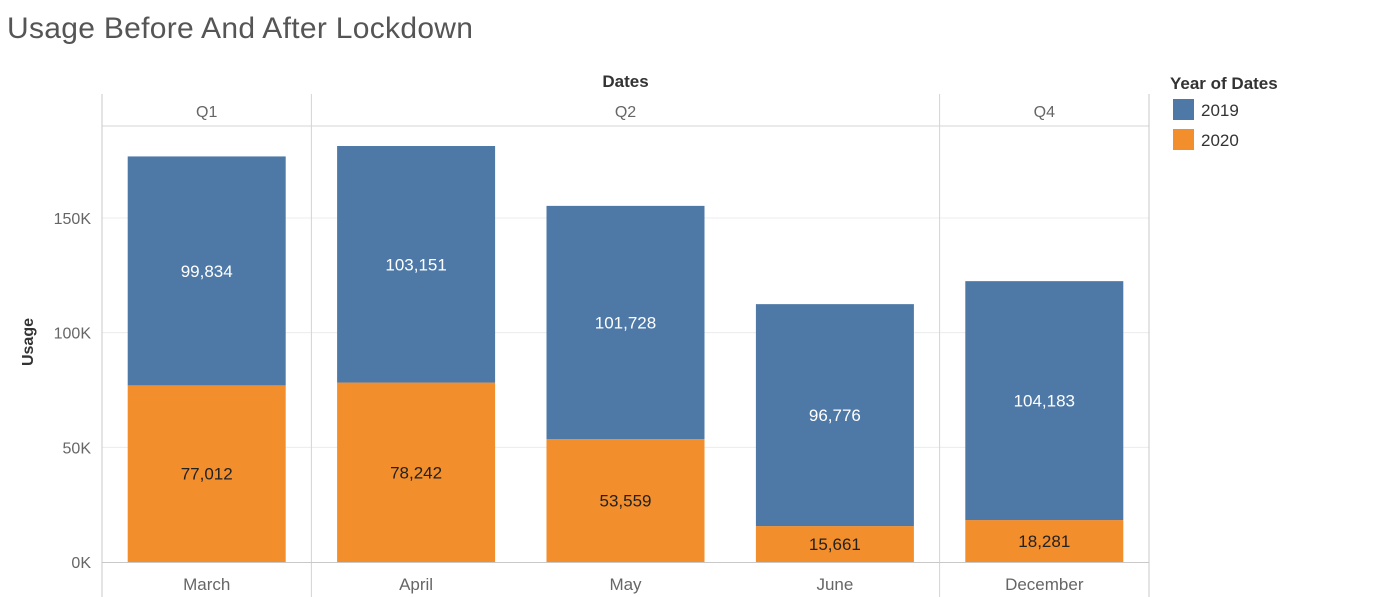 This screenshot has width=1379, height=597. What do you see at coordinates (834, 584) in the screenshot?
I see `x-category-label: June` at bounding box center [834, 584].